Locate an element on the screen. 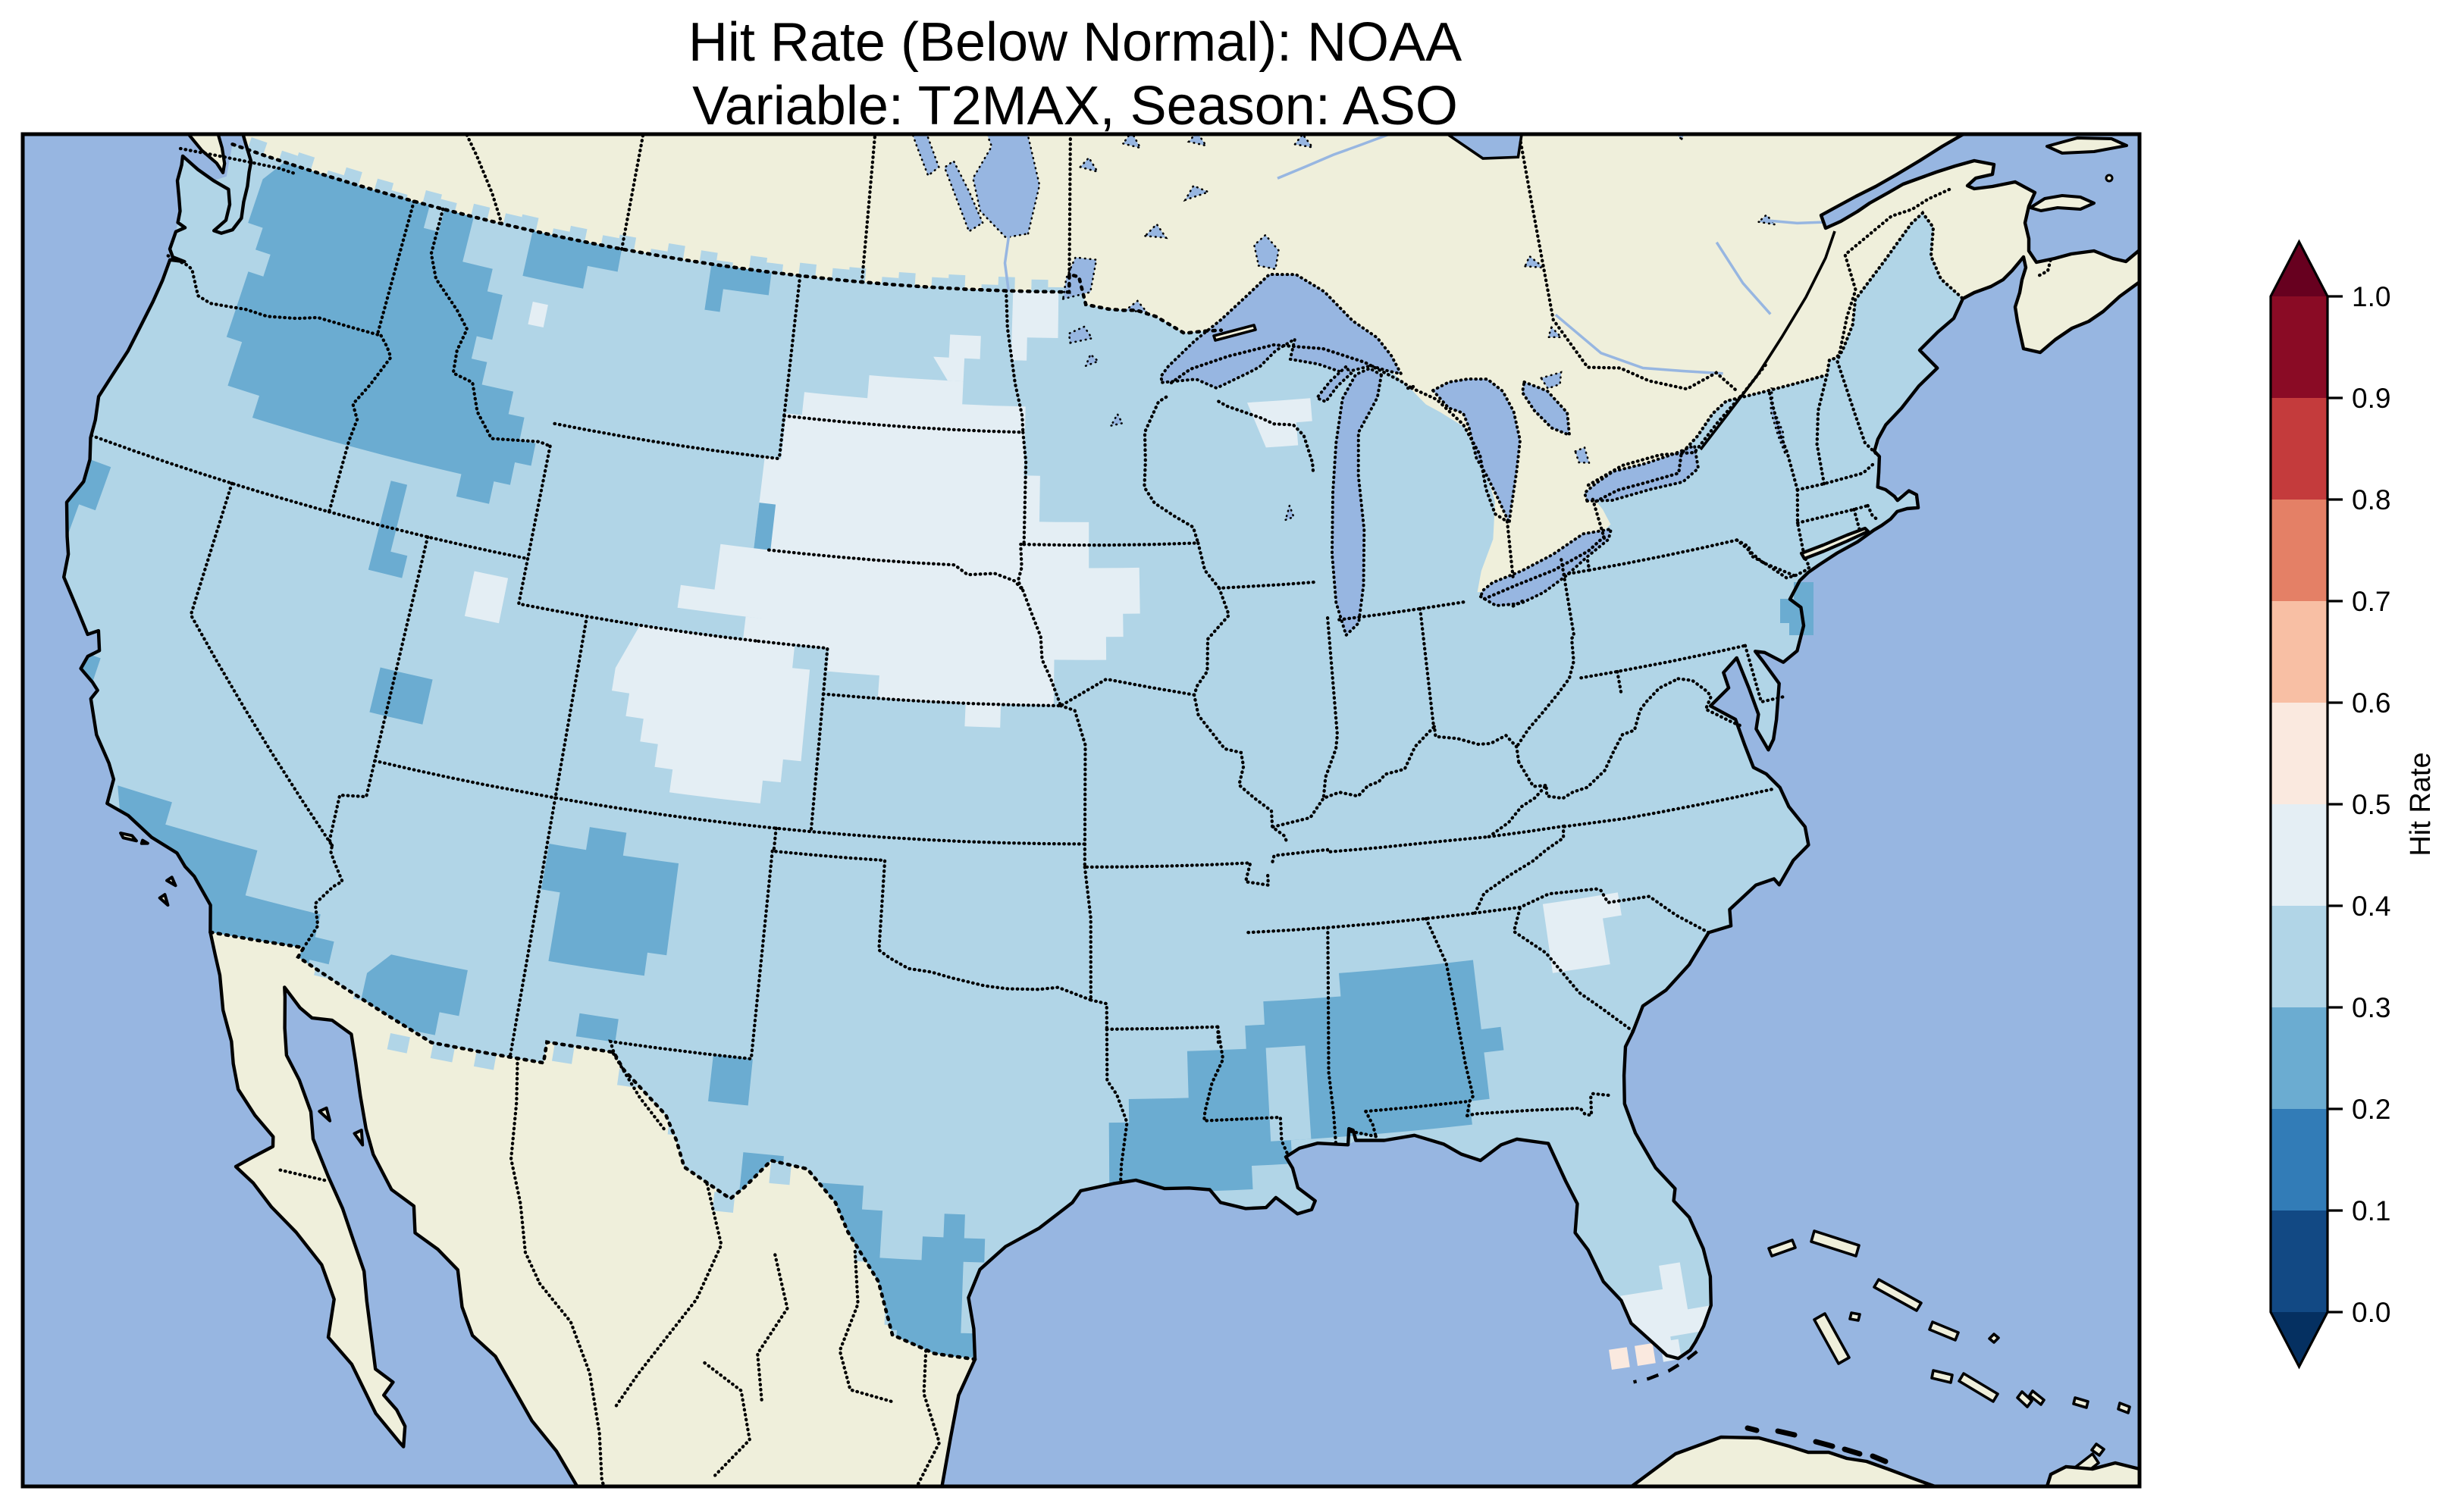 This screenshot has height=1494, width=2464. svg-text: Variable: T2MAX, Season: ASO is located at coordinates (1075, 106).